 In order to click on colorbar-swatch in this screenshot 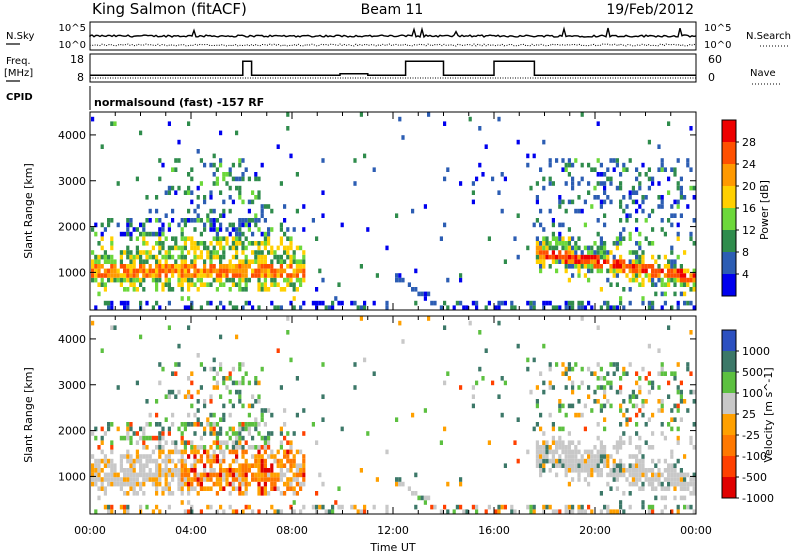, I will do `click(729, 487)`.